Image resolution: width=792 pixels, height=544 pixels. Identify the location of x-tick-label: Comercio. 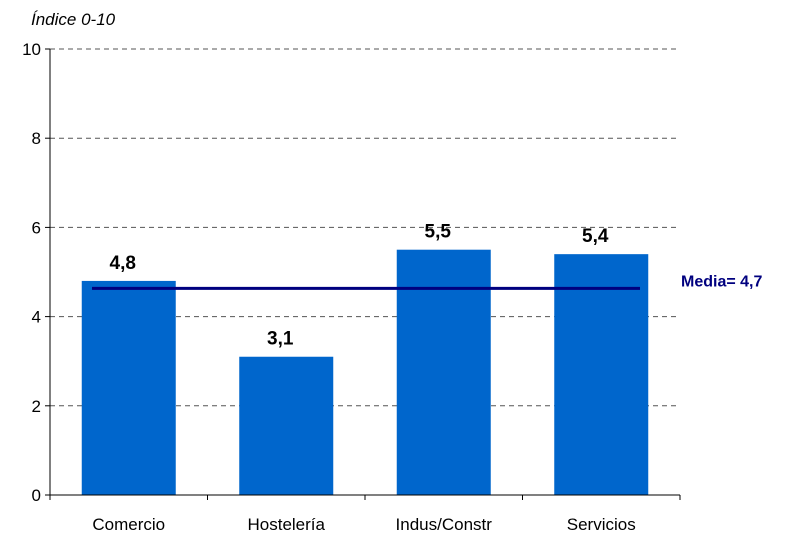
(128, 524).